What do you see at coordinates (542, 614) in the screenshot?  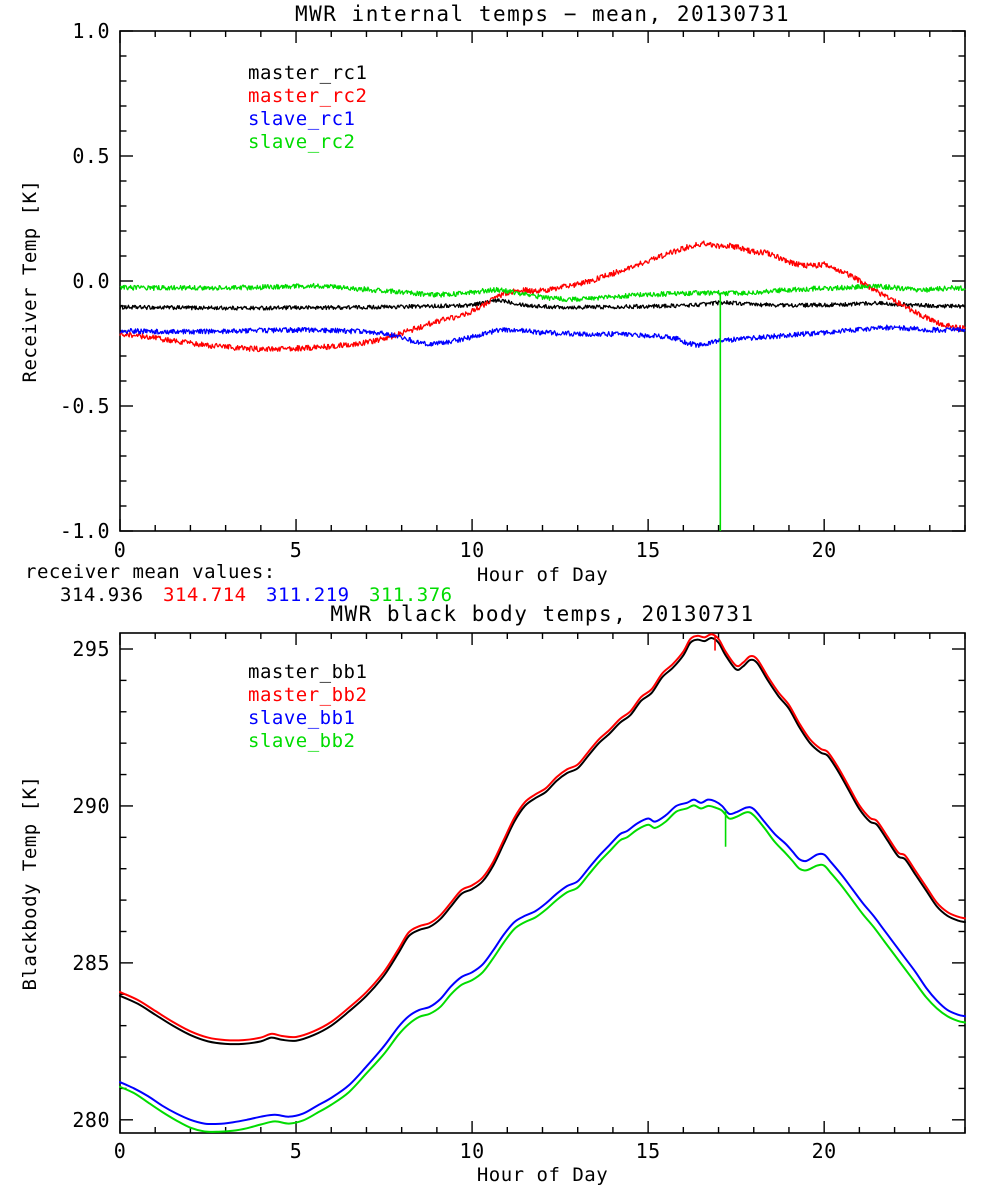 I see `panel-title: MWR black body temps, 20130731` at bounding box center [542, 614].